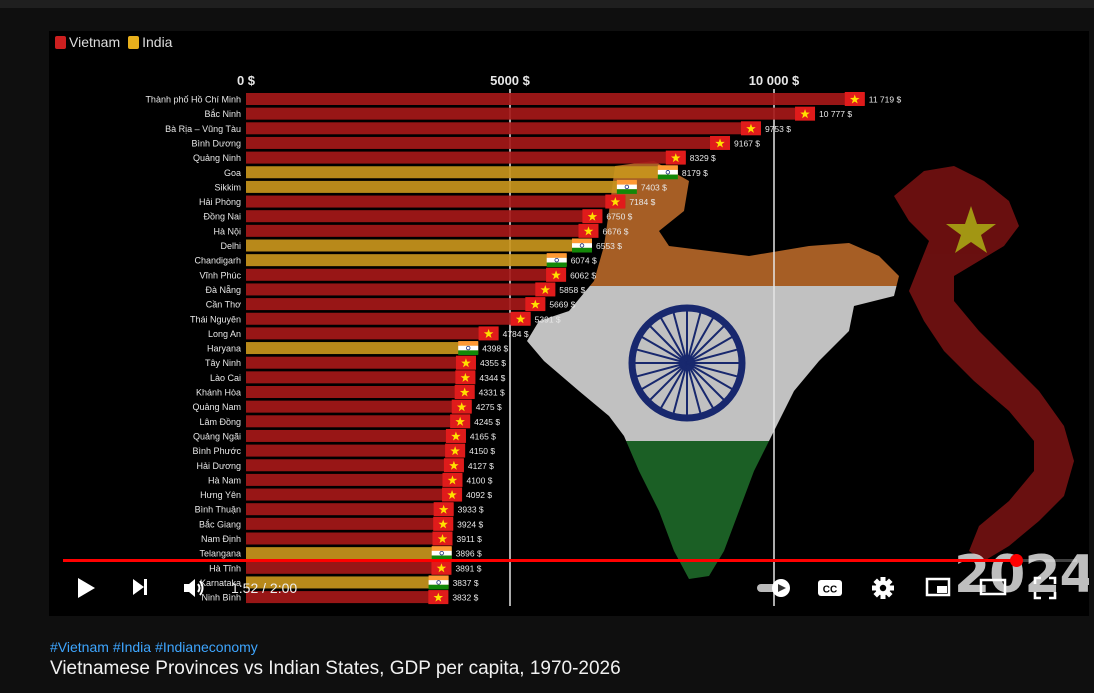 This screenshot has height=693, width=1094. I want to click on volume-button, so click(196, 590).